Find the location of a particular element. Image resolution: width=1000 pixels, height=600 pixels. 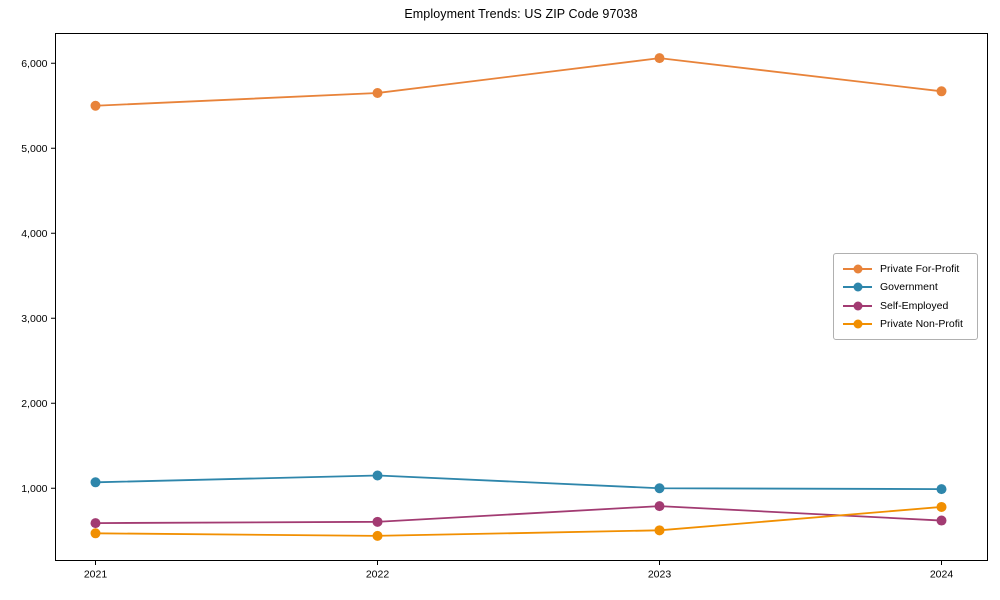

x-tick-label: 2021 is located at coordinates (96, 575).